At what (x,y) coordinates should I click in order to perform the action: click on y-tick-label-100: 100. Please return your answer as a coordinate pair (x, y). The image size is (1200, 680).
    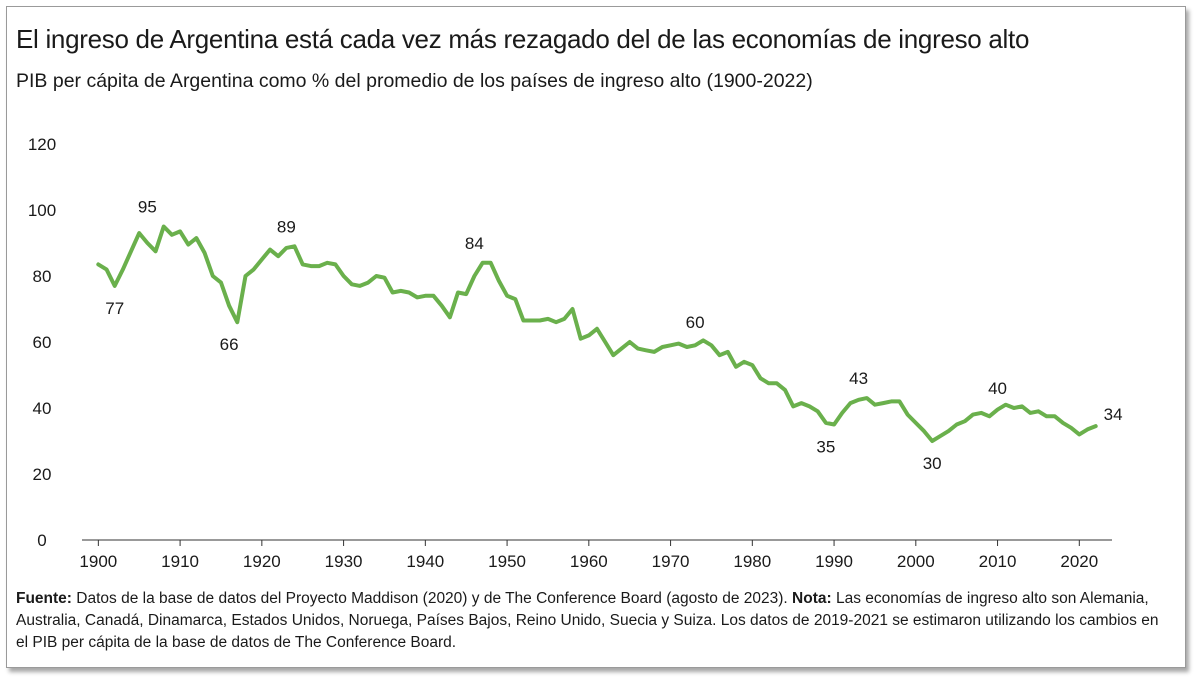
    Looking at the image, I should click on (42, 210).